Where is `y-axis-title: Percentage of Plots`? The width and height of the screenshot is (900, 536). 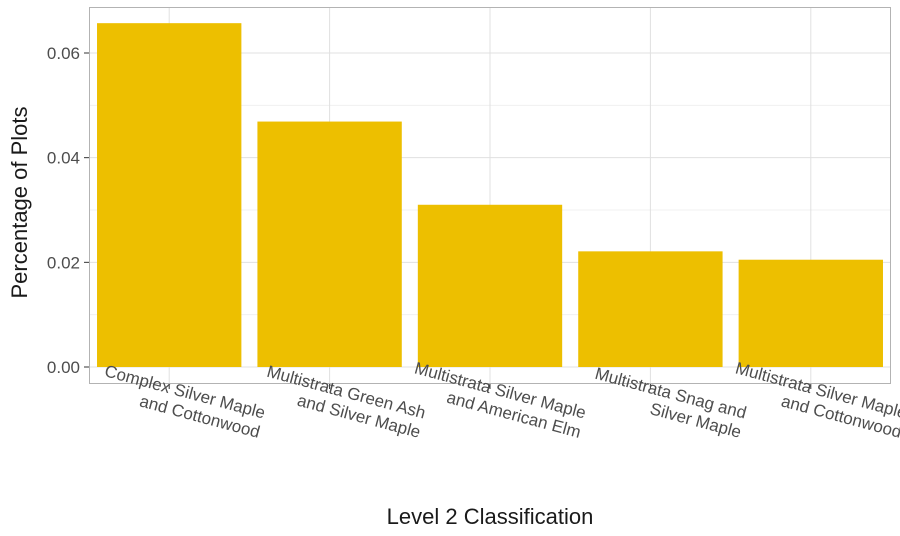
y-axis-title: Percentage of Plots is located at coordinates (19, 202).